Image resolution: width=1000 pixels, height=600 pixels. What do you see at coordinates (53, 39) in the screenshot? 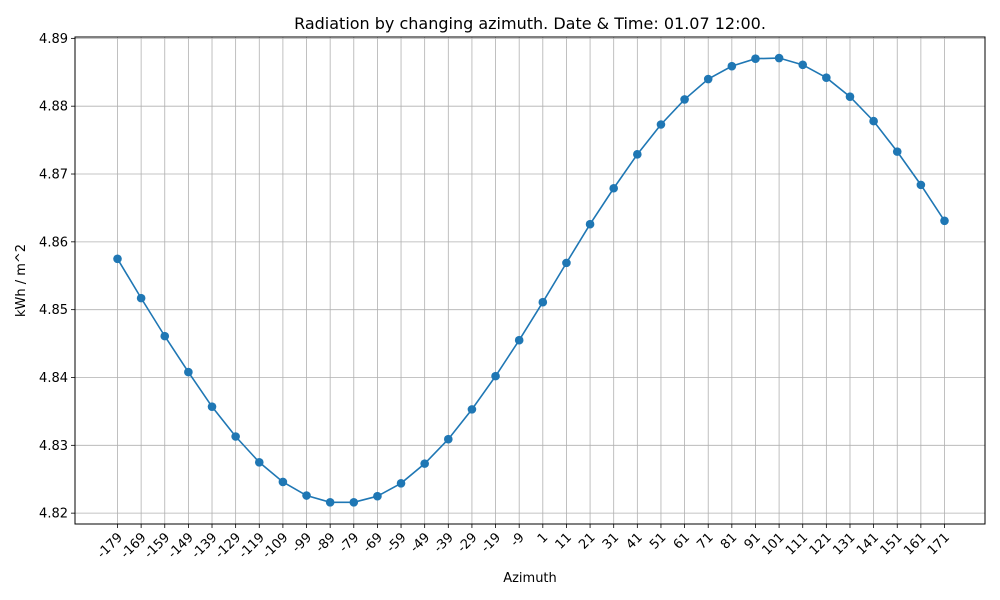
I see `y-tick-label: 4.89` at bounding box center [53, 39].